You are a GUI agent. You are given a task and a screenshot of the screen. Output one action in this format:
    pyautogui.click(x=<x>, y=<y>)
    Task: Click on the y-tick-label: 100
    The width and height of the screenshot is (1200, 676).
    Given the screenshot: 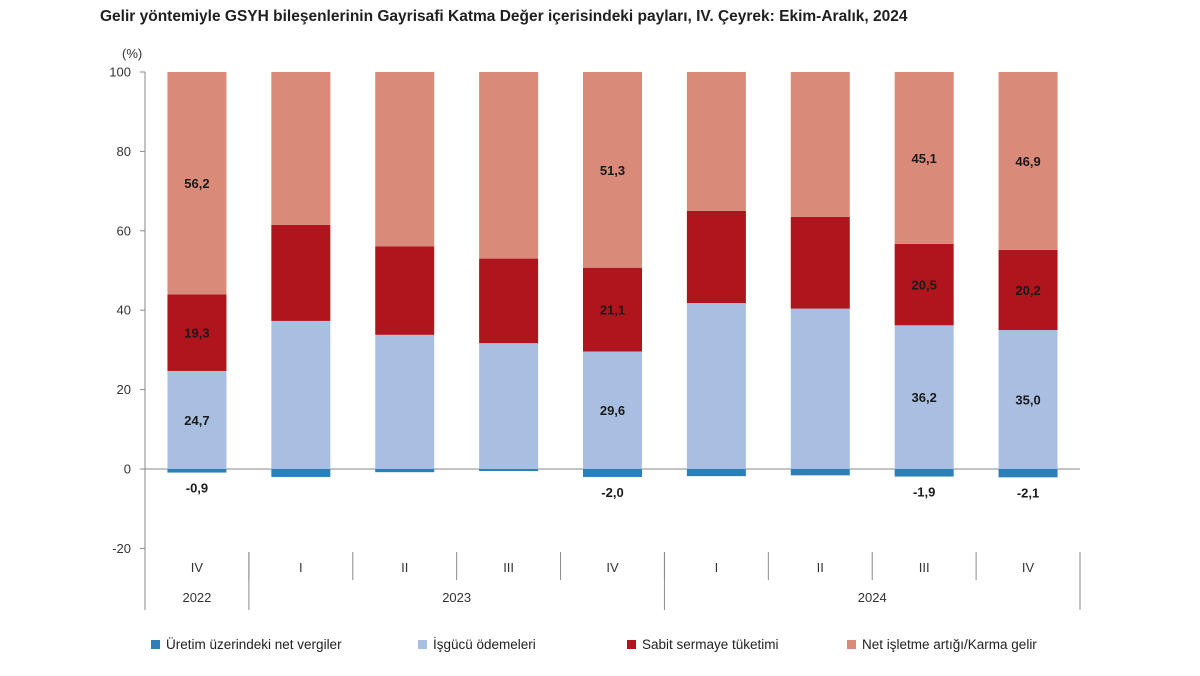 What is the action you would take?
    pyautogui.click(x=120, y=72)
    